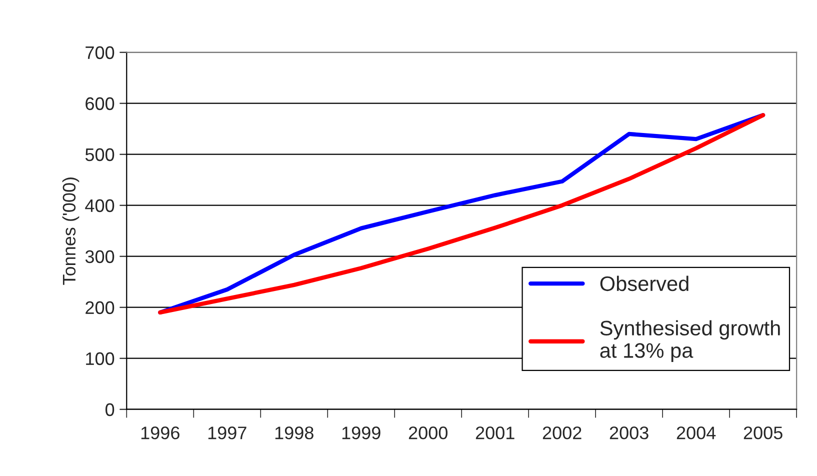 The width and height of the screenshot is (817, 476). Describe the element at coordinates (100, 103) in the screenshot. I see `y-tick-label: 600` at that location.